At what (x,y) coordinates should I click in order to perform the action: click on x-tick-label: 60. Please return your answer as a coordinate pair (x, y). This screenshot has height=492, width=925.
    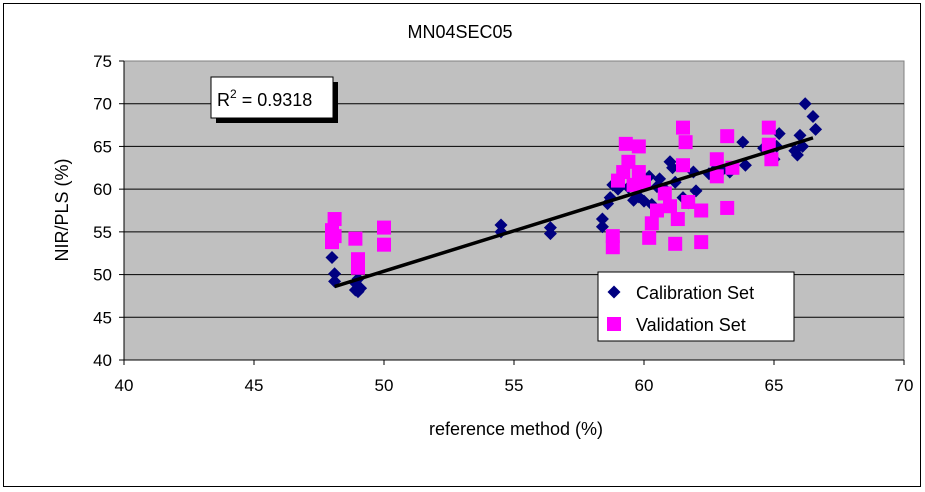
    Looking at the image, I should click on (644, 385).